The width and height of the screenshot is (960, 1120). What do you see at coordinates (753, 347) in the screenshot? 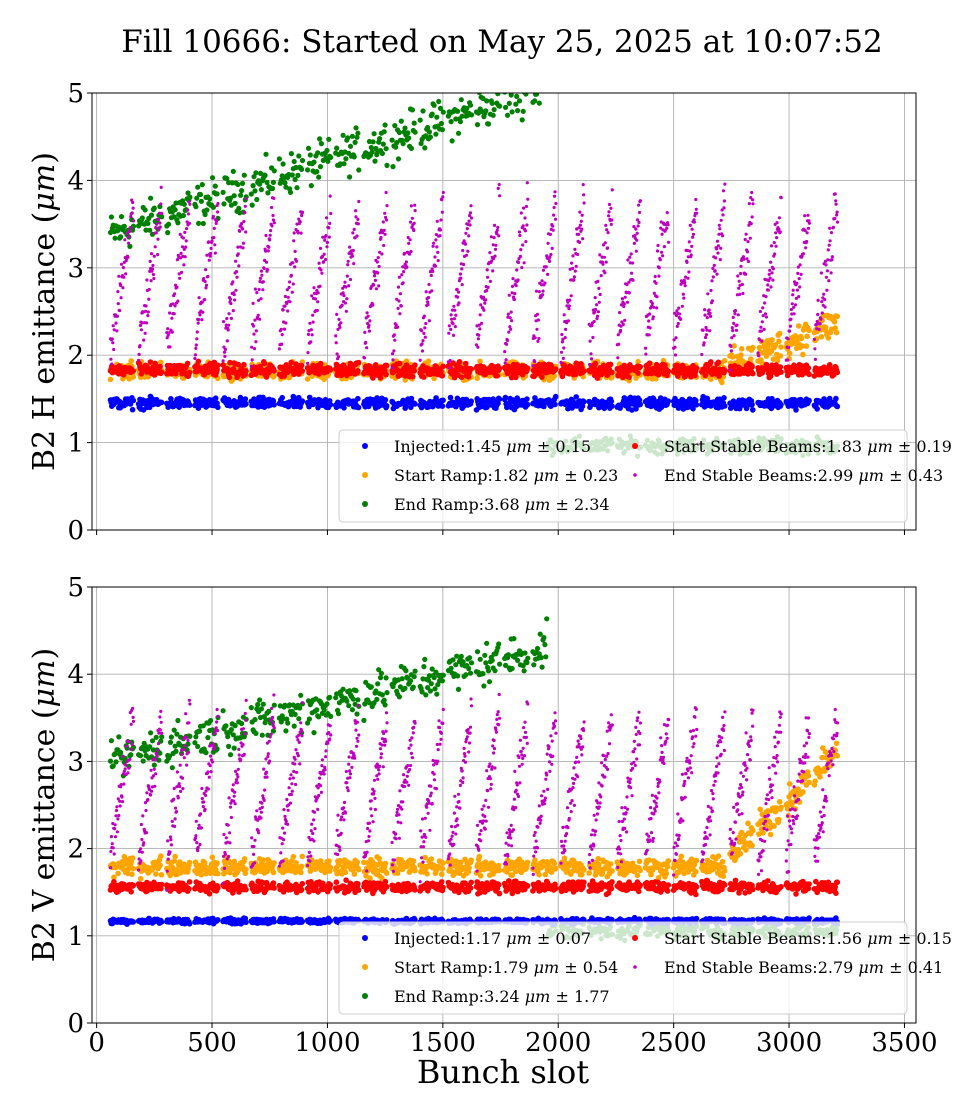
I see `data-point-start-ramp` at bounding box center [753, 347].